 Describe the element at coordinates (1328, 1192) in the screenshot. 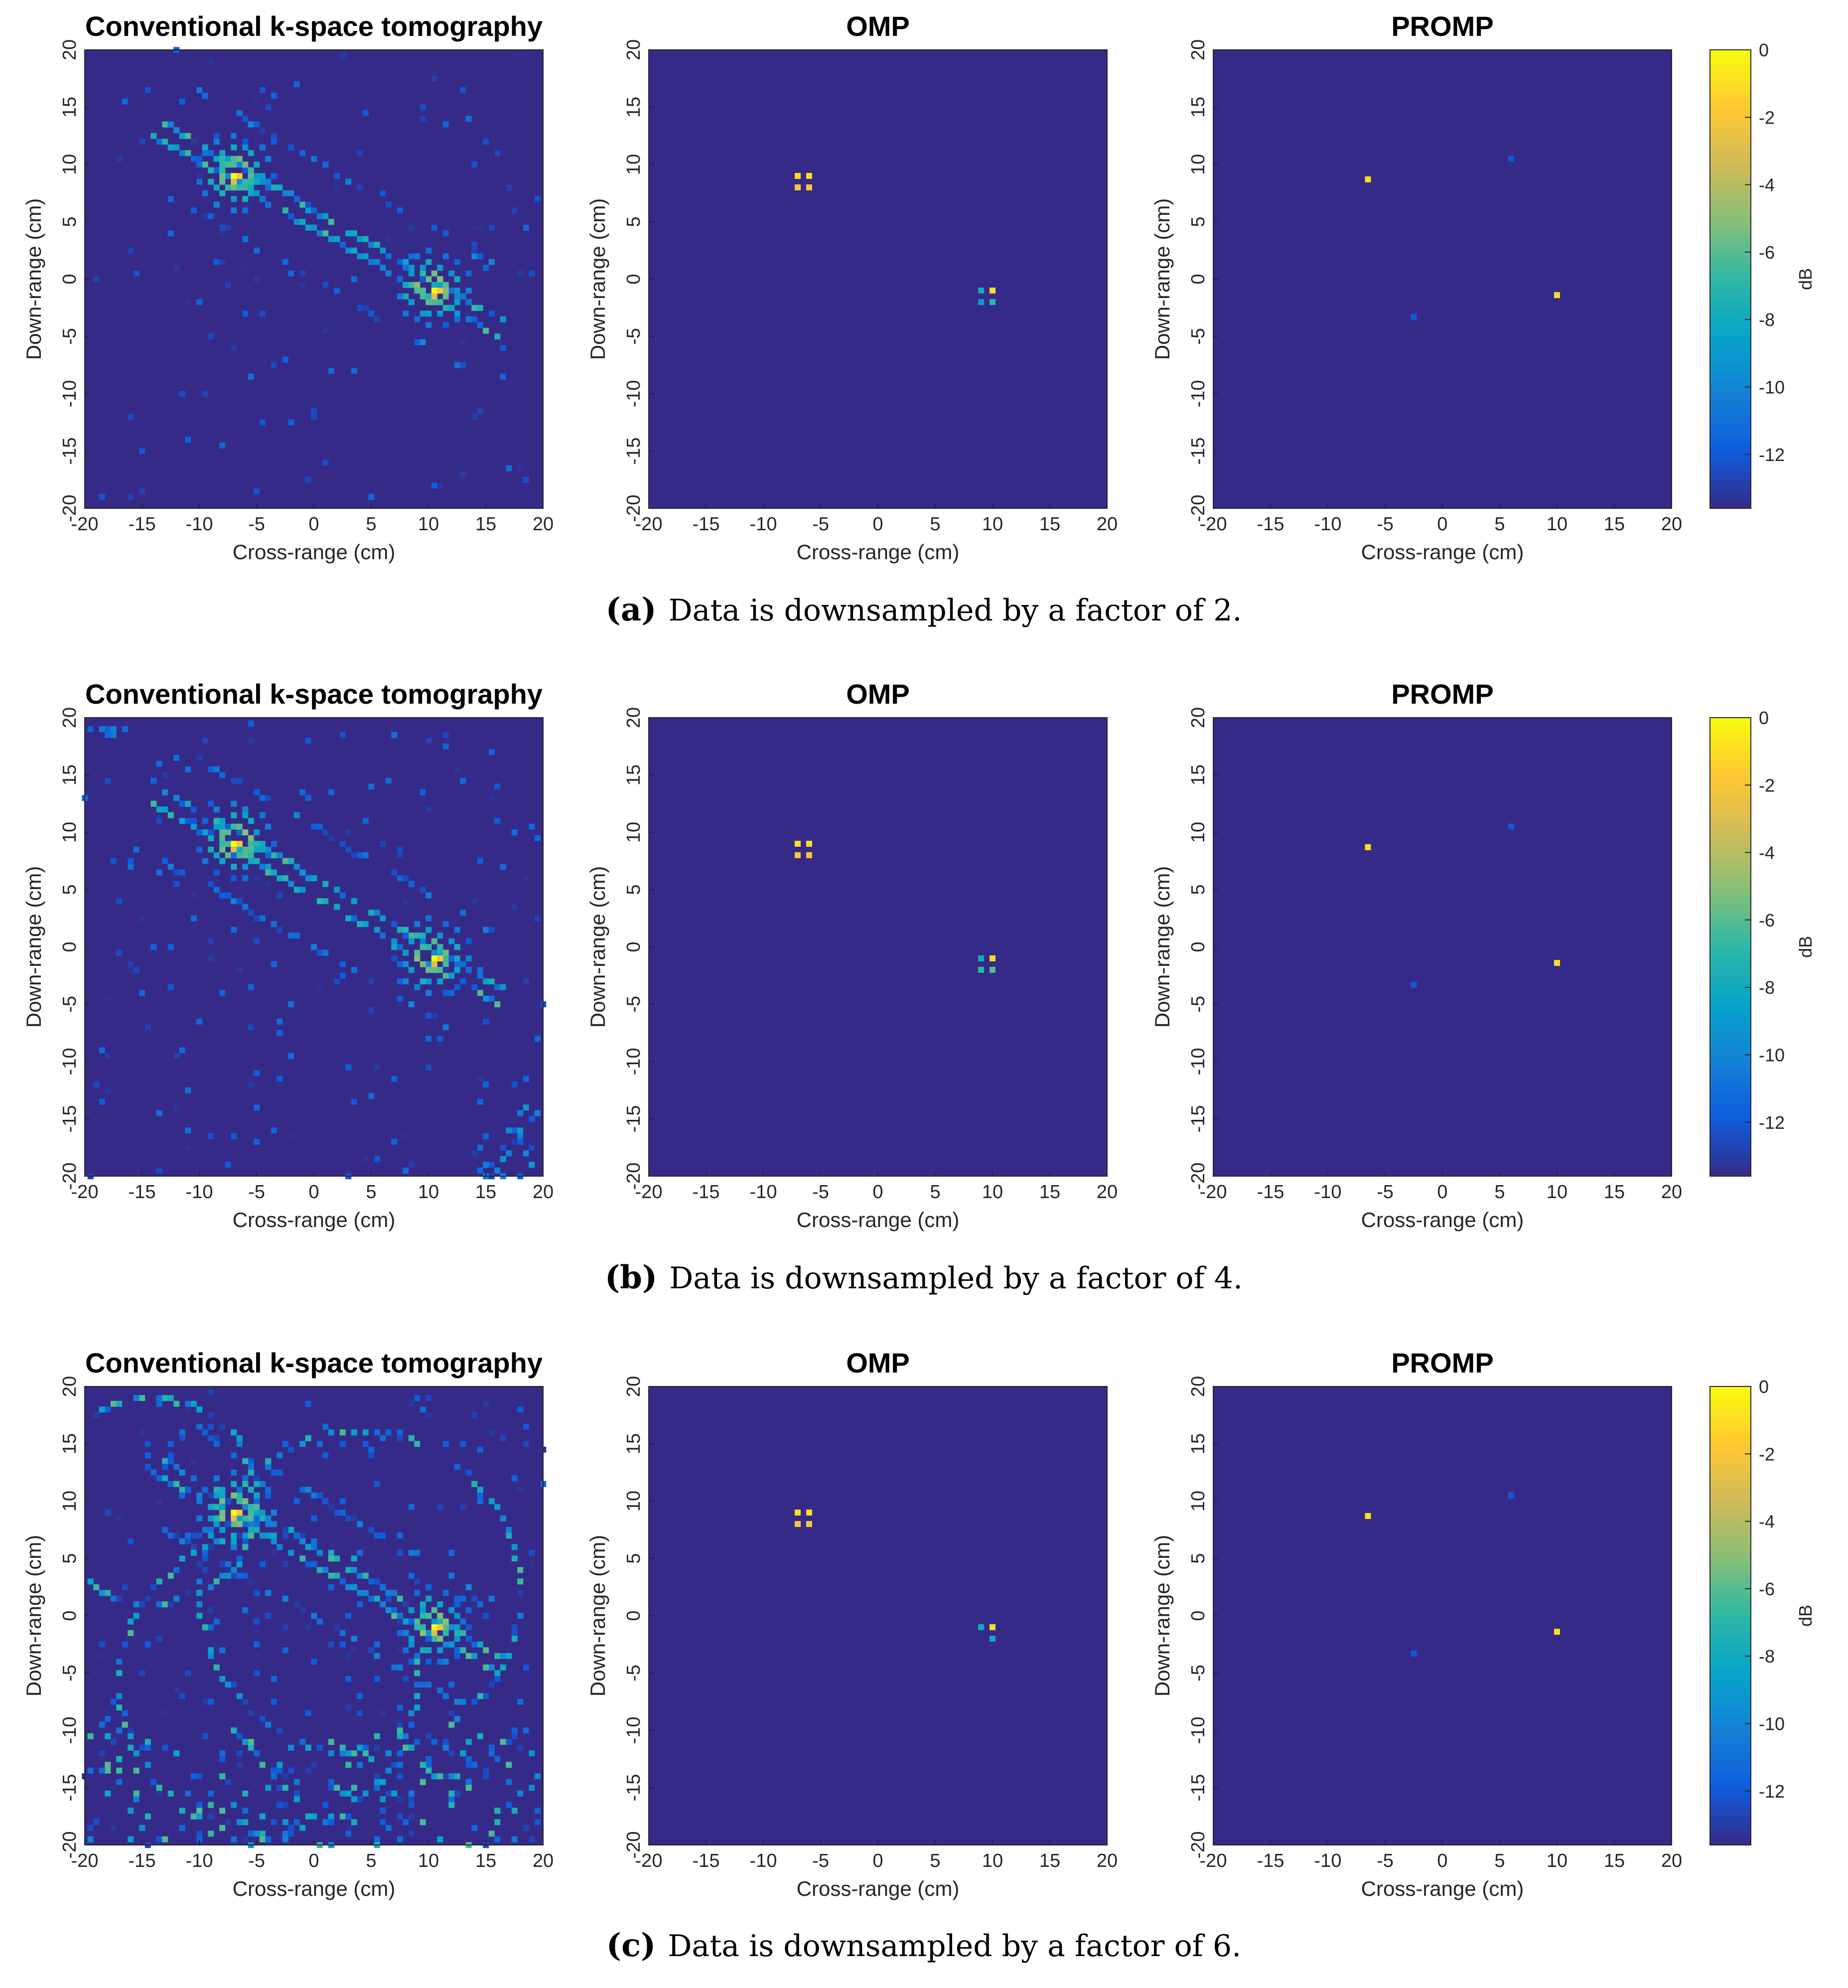

I see `x-tick-label: -10` at that location.